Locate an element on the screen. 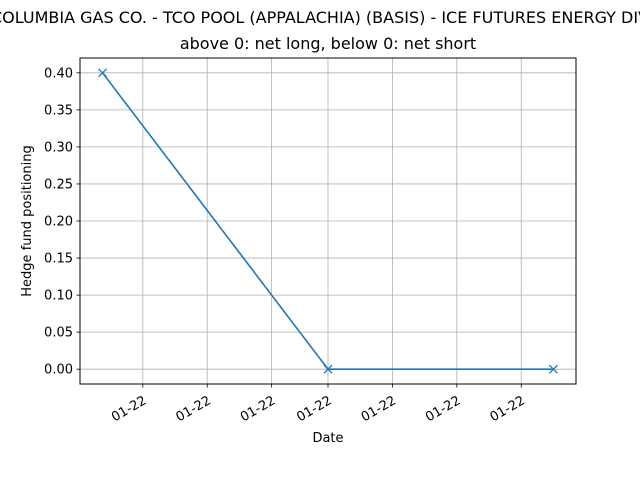 The image size is (640, 480). y-axis-label: Hedge fund positioning is located at coordinates (27, 220).